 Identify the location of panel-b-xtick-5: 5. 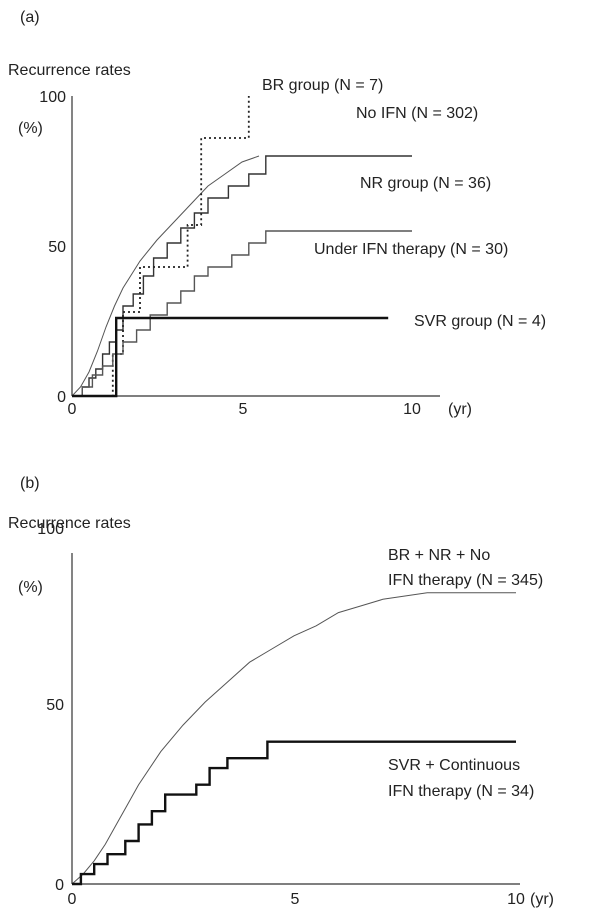
(295, 899).